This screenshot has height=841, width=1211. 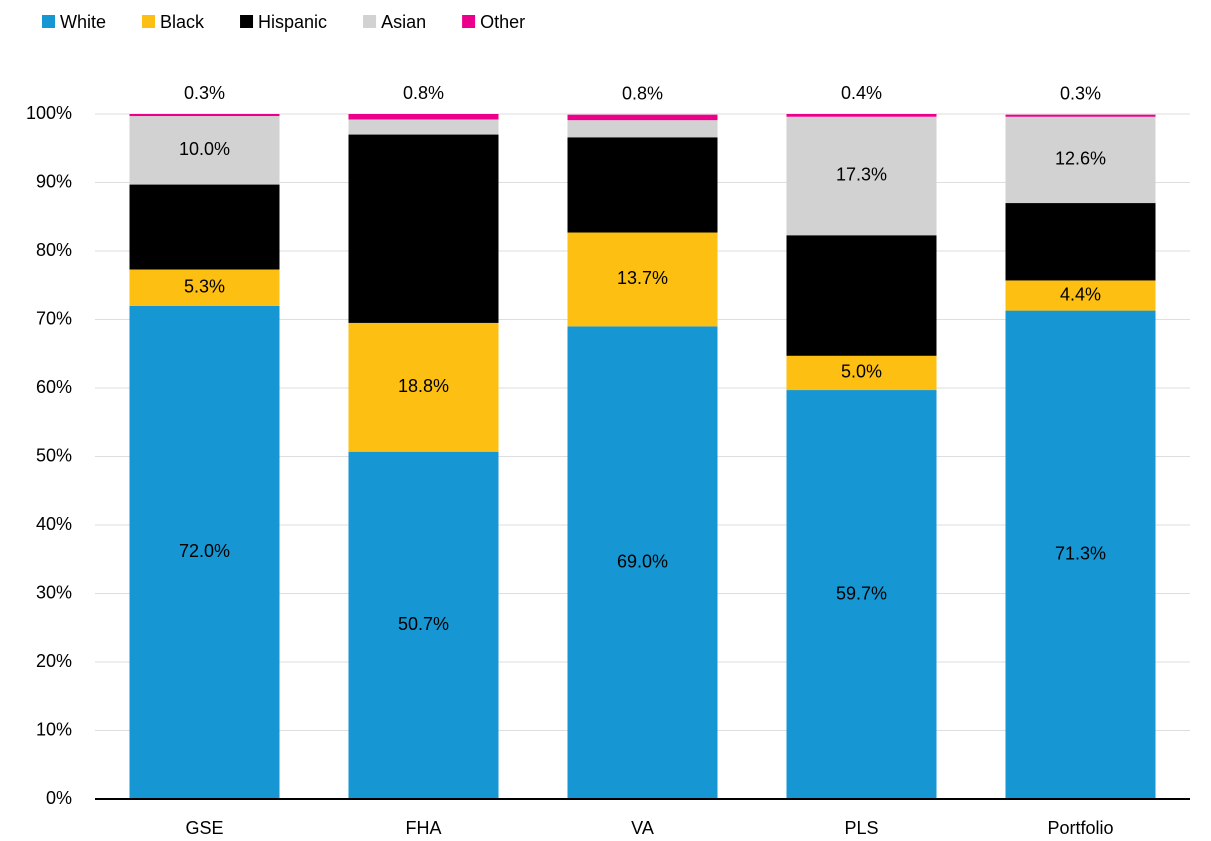 What do you see at coordinates (54, 592) in the screenshot?
I see `y-tick-label: 30%` at bounding box center [54, 592].